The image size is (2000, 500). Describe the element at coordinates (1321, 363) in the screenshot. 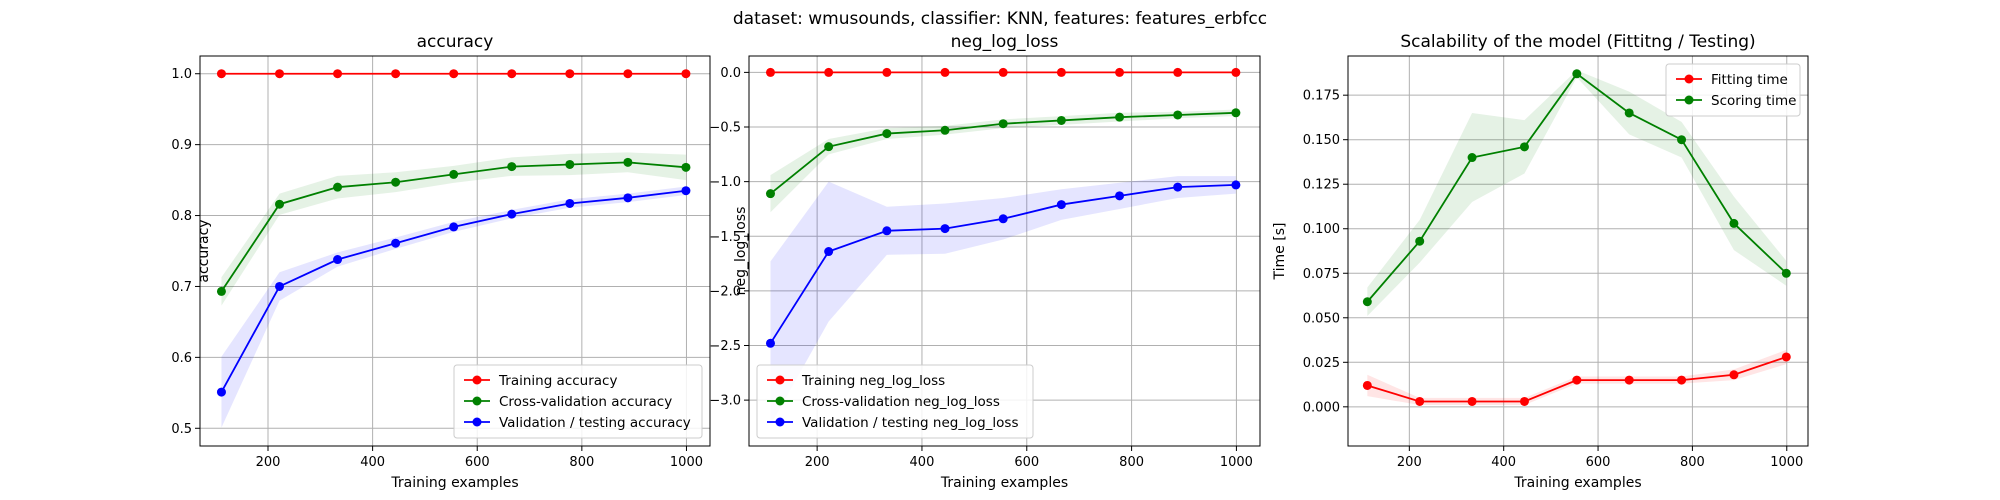

I see `y-tick-label: 0.025` at that location.